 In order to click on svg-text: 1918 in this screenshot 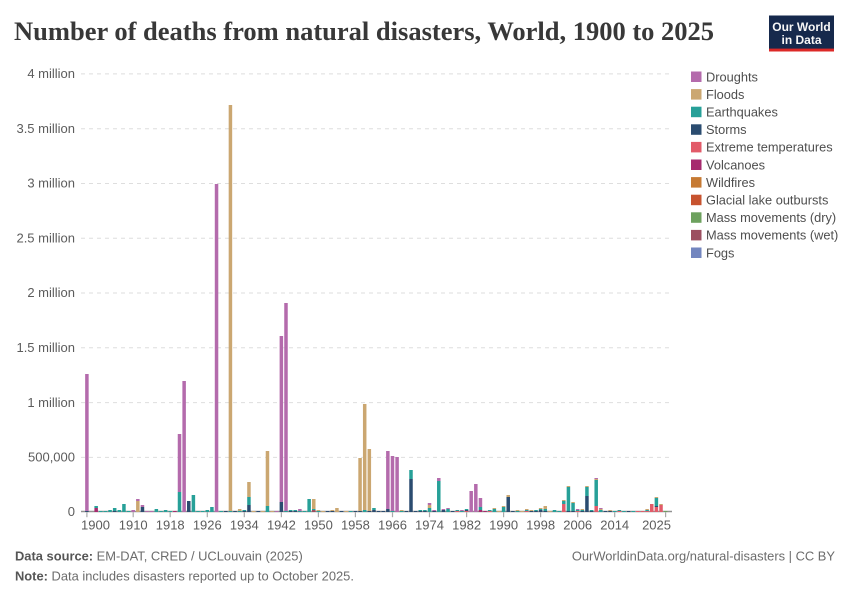, I will do `click(170, 525)`.